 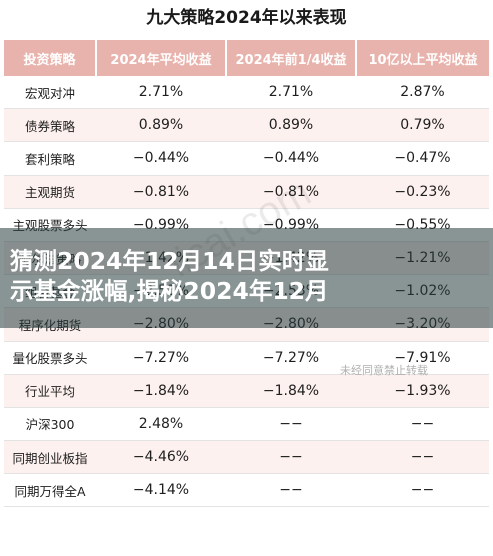 I want to click on table-row: 套利策略 −0.44% −0.44% −0.47%, so click(x=246, y=158).